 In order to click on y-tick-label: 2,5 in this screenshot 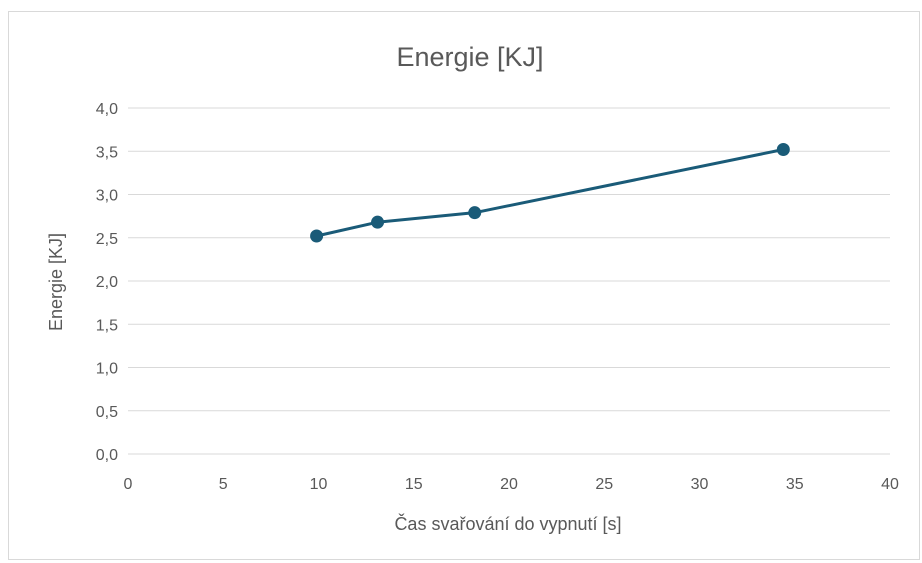, I will do `click(107, 239)`.